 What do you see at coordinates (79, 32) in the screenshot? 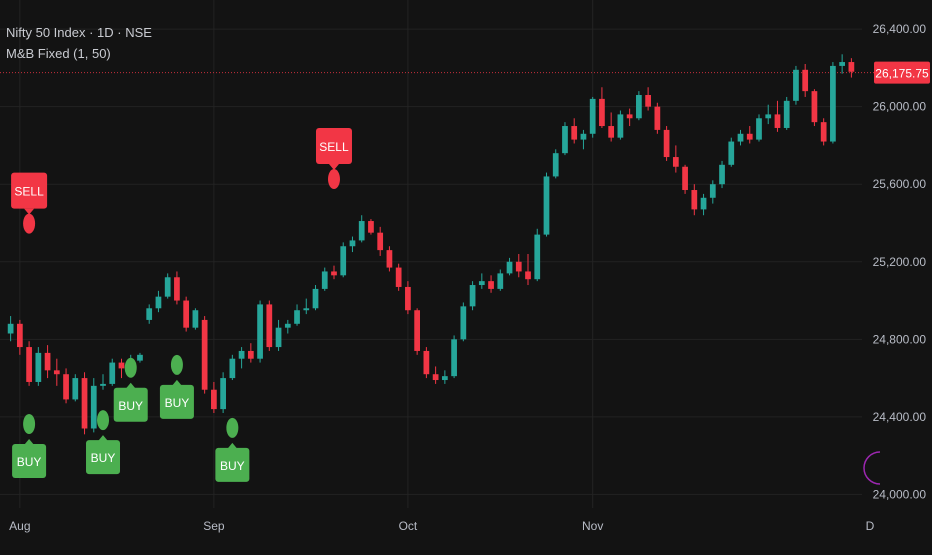
I see `symbol-title: Nifty 50 Index · 1D · NSE` at bounding box center [79, 32].